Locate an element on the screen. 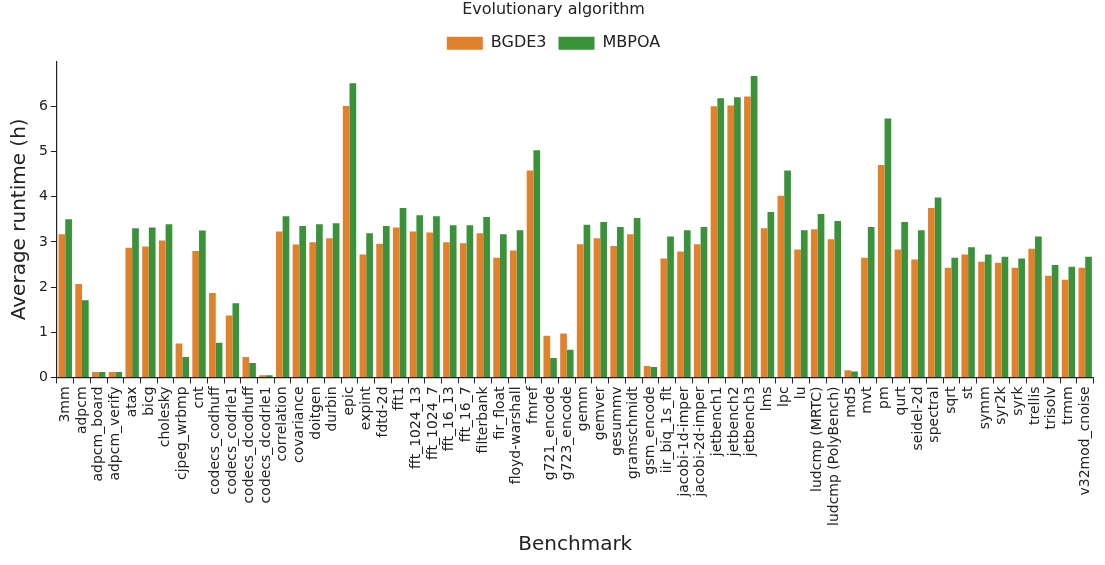  x-axis-title: Benchmark is located at coordinates (575, 543).